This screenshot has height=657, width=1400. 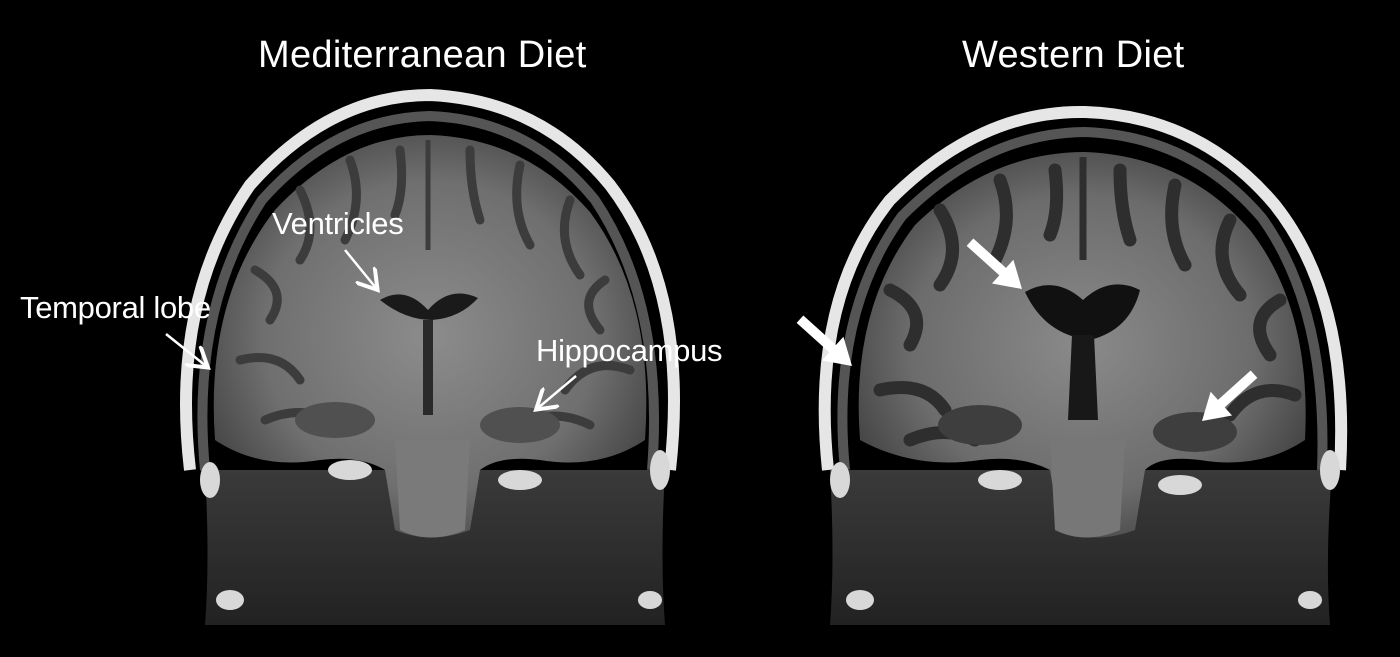 I want to click on temporal-lobe-label: Temporal lobe, so click(x=115, y=307).